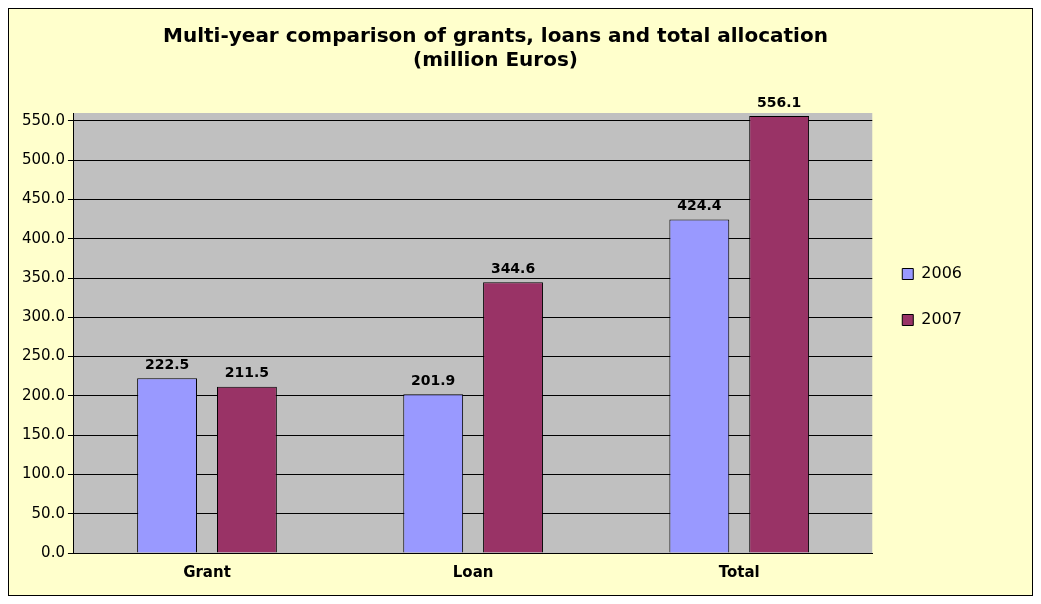  Describe the element at coordinates (43, 159) in the screenshot. I see `y-tick-label: 500.0` at that location.